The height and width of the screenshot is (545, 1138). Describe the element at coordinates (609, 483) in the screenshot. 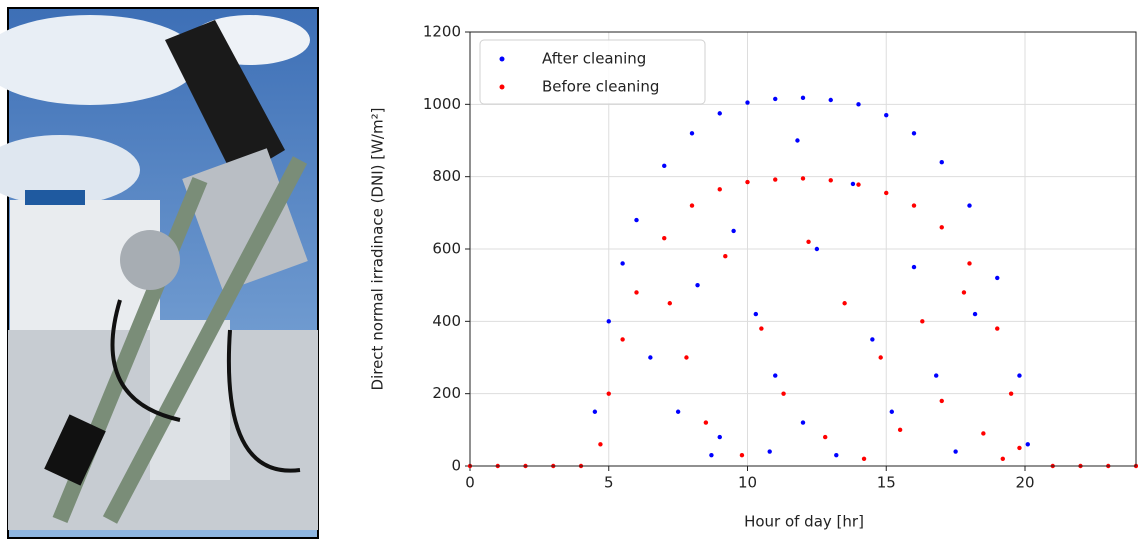

I see `x-tick-label: 5` at that location.